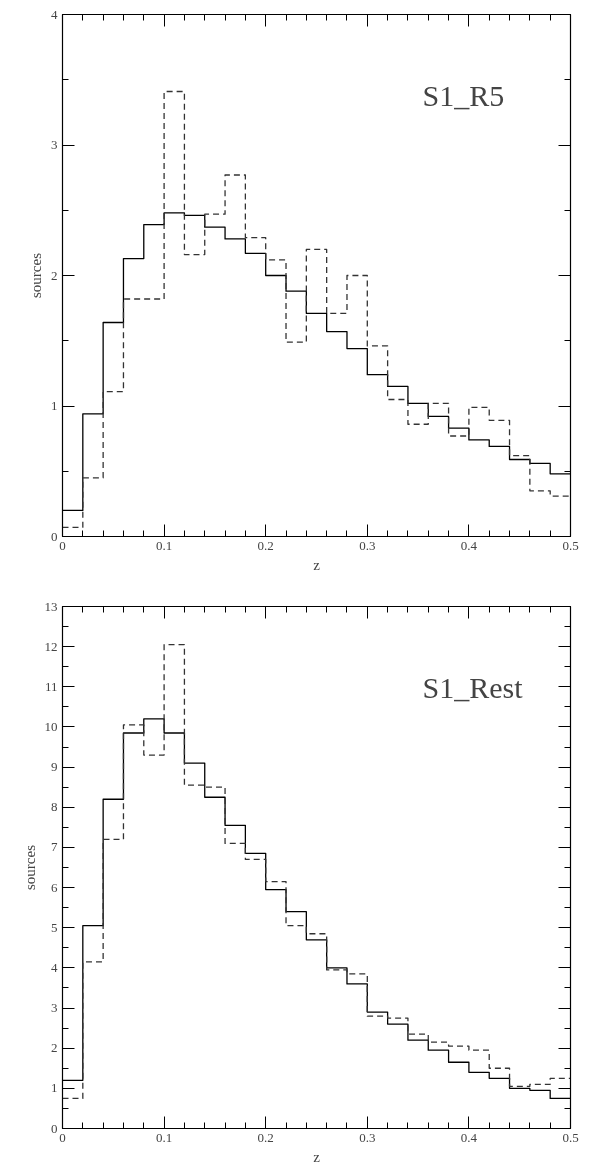  I want to click on y-tick-label: 13, so click(51, 606).